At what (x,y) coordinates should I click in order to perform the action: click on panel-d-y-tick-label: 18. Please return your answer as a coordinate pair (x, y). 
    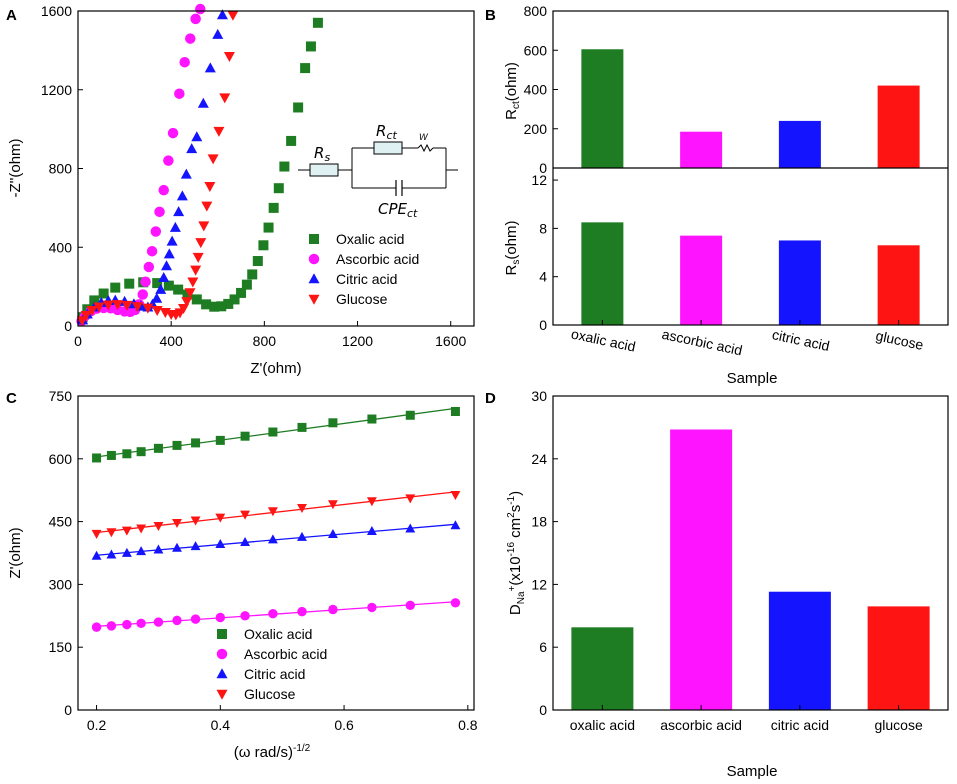
    Looking at the image, I should click on (539, 522).